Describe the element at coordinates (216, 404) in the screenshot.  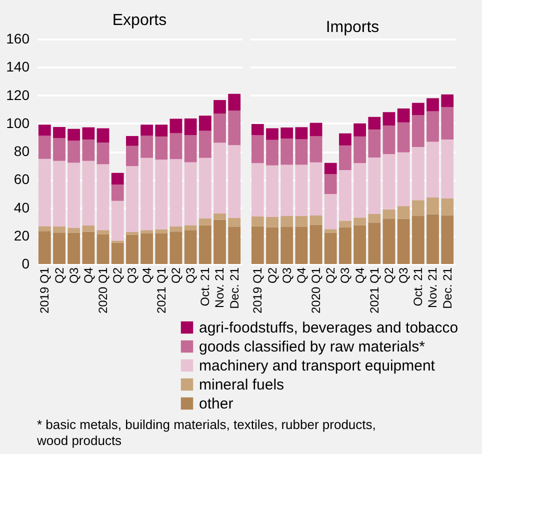
I see `legend-label: other` at that location.